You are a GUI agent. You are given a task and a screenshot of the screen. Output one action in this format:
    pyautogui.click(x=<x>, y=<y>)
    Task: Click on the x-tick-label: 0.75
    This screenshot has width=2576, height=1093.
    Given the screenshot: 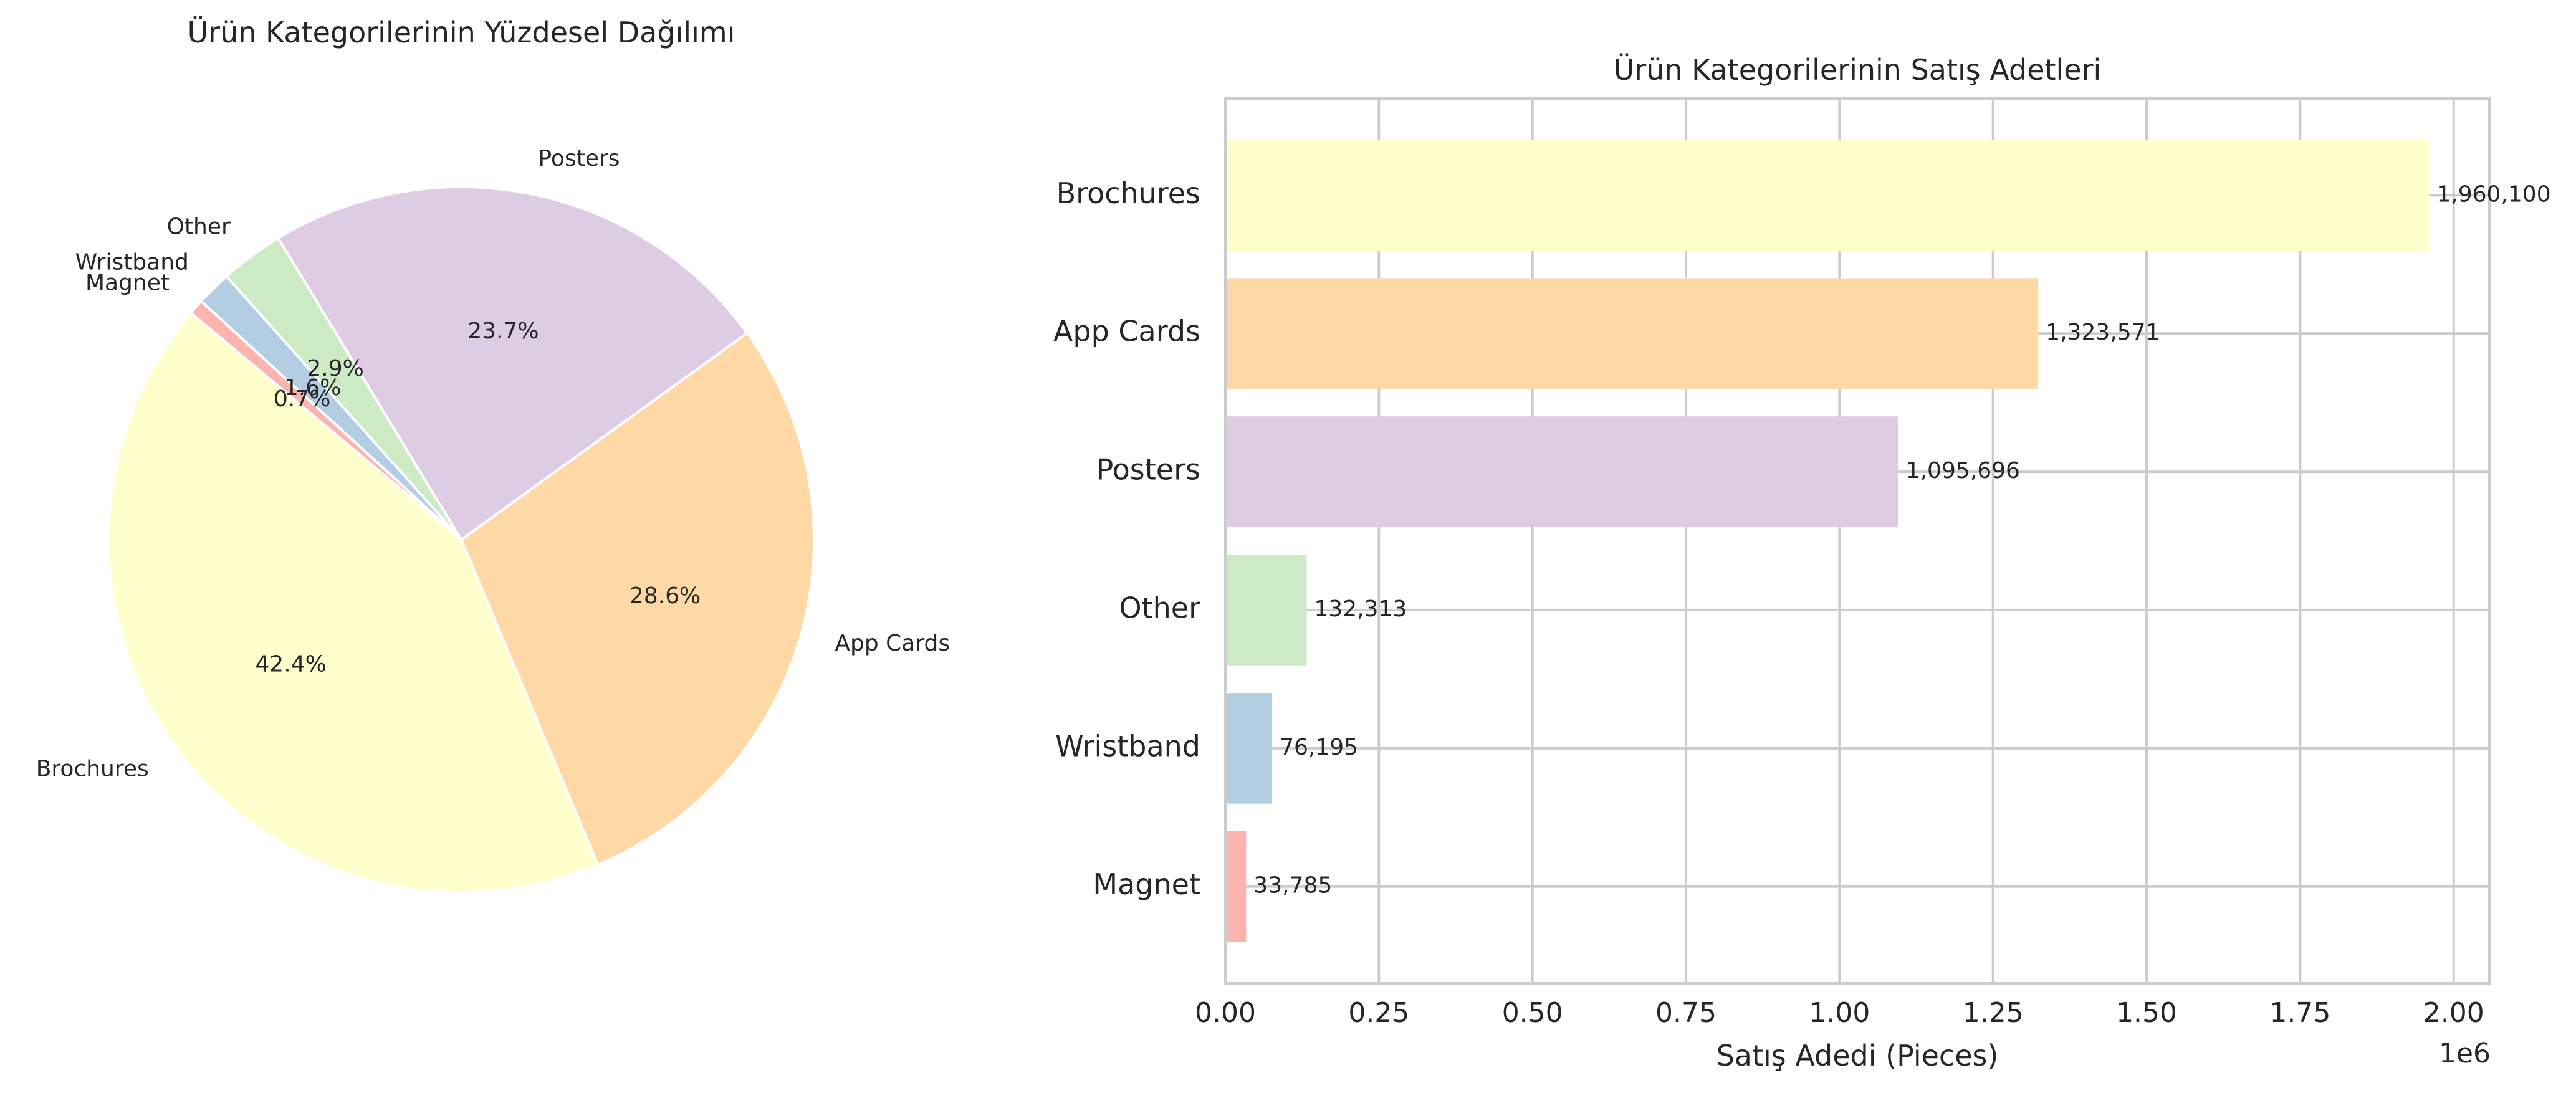 What is the action you would take?
    pyautogui.click(x=1686, y=1013)
    